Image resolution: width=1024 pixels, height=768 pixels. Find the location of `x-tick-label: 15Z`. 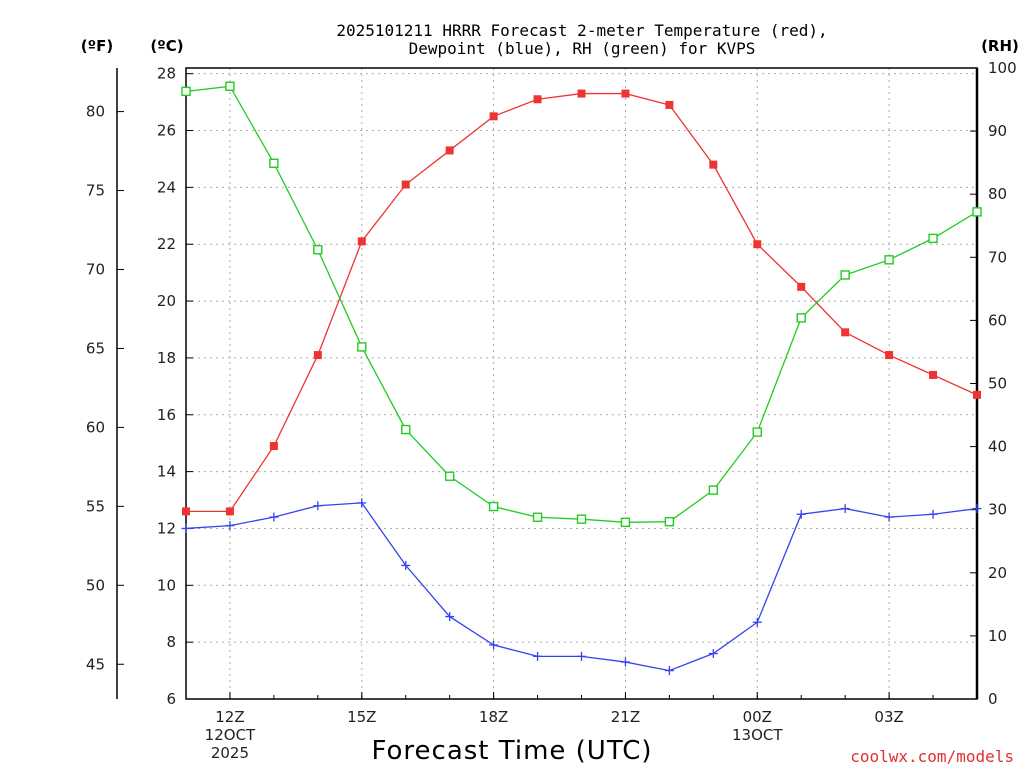

x-tick-label: 15Z is located at coordinates (361, 717).